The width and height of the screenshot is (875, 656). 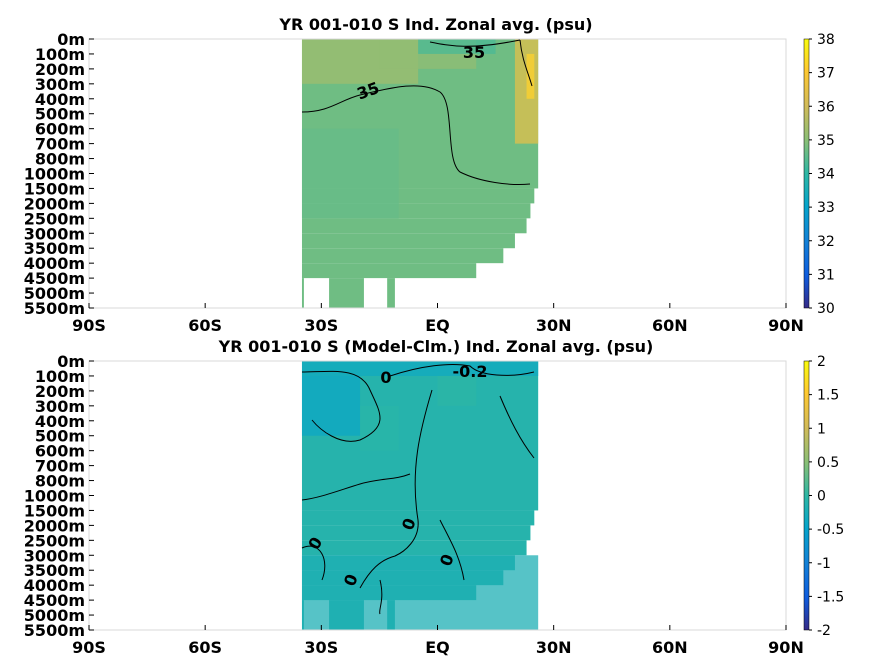 What do you see at coordinates (54, 585) in the screenshot?
I see `y-tick-label: 4000m` at bounding box center [54, 585].